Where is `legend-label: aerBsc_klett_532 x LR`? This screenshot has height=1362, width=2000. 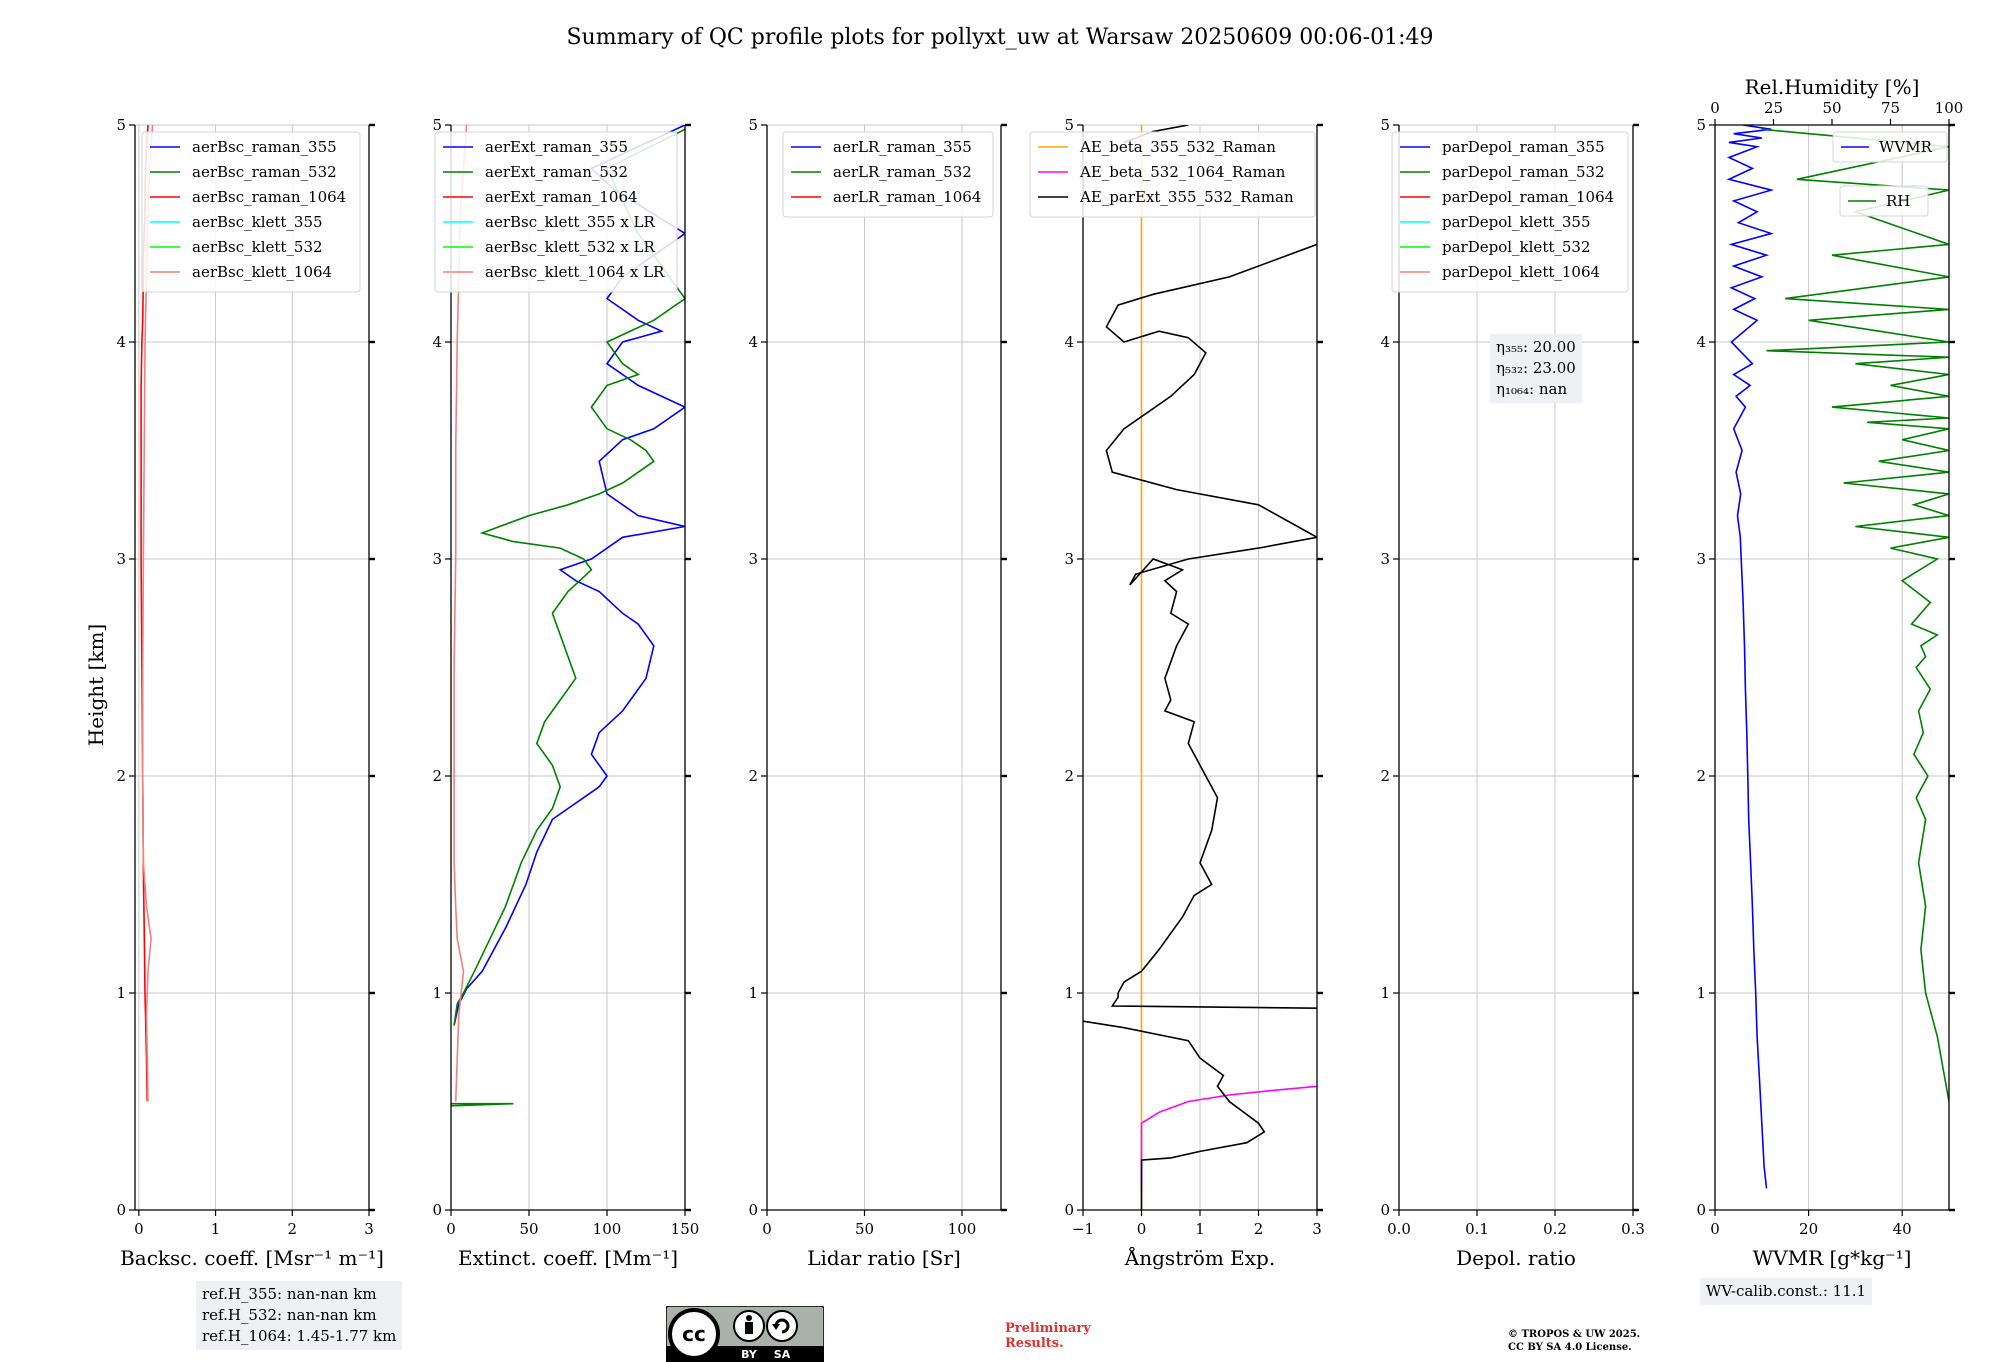 legend-label: aerBsc_klett_532 x LR is located at coordinates (570, 247).